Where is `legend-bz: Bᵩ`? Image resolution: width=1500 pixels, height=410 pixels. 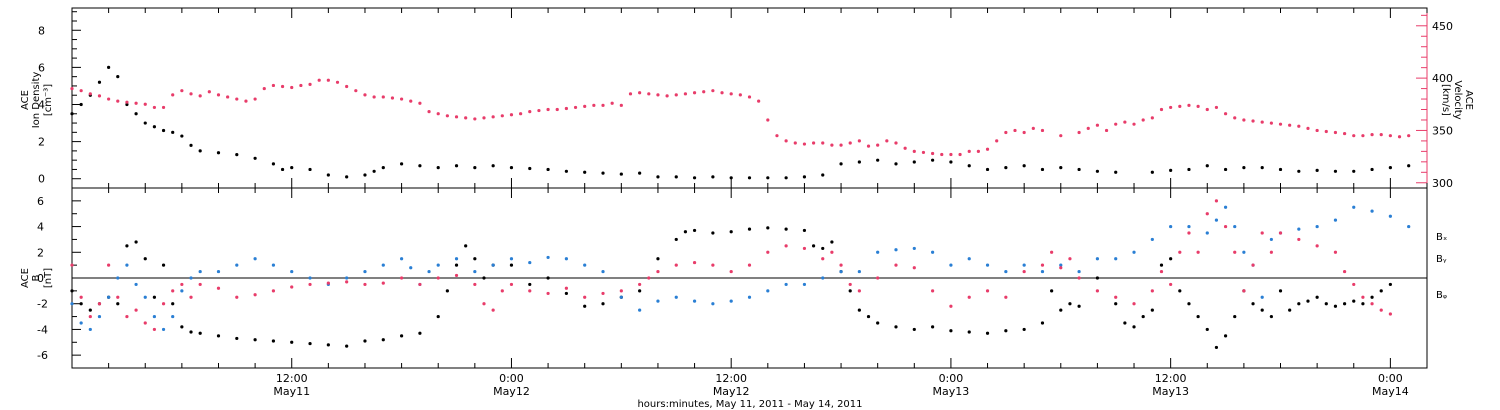 legend-bz: Bᵩ is located at coordinates (1441, 295).